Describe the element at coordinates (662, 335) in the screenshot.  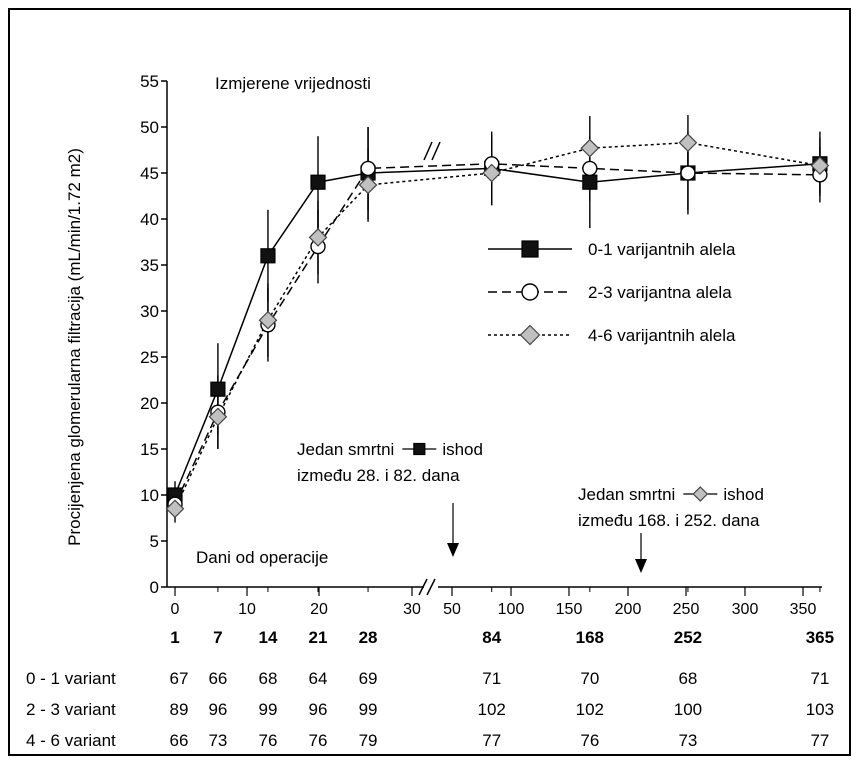
I see `legend-label: 4-6 varijantnih alela` at that location.